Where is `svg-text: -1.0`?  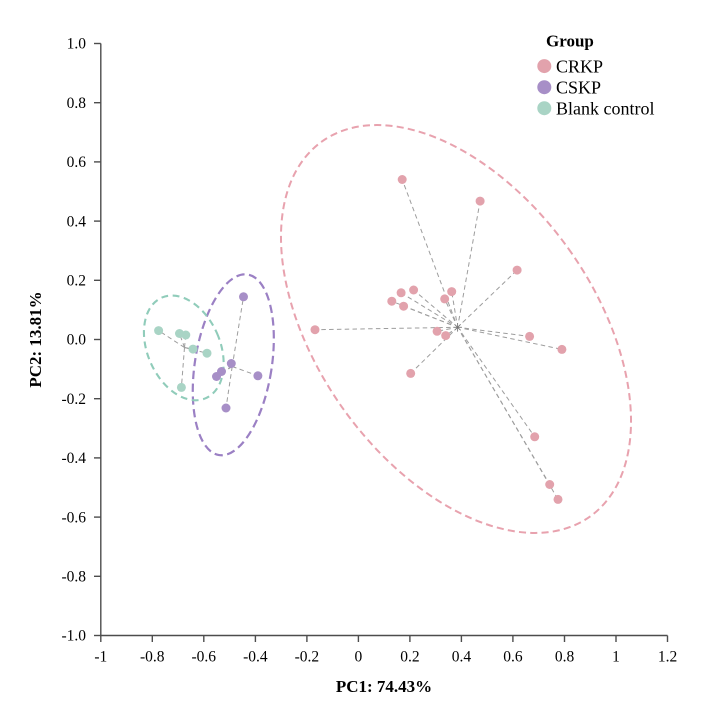
svg-text: -1.0 is located at coordinates (73, 636).